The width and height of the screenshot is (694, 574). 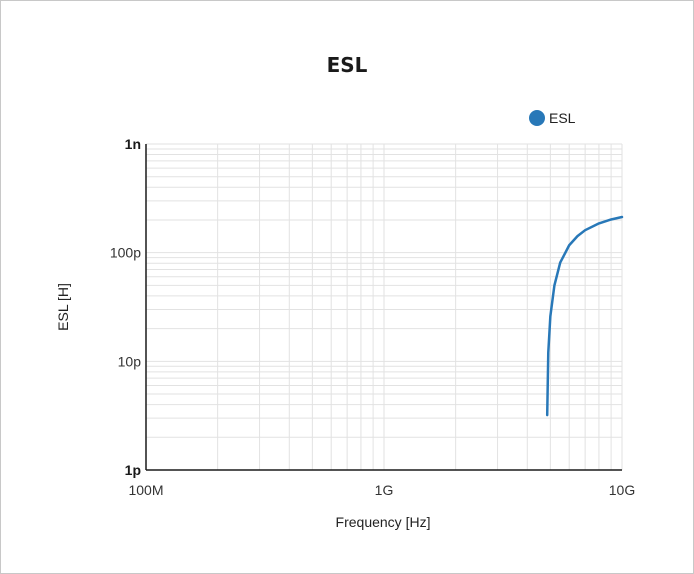 I want to click on legend-label-esl: ESL, so click(x=562, y=118).